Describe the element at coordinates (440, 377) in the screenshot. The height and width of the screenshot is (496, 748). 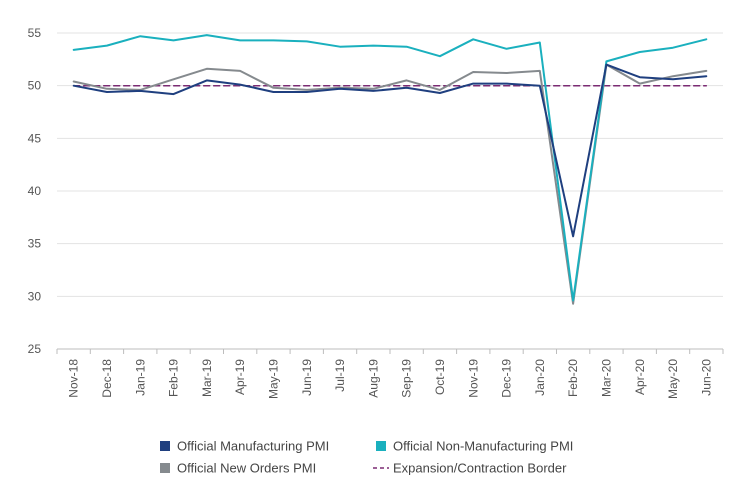
I see `x-tick-label: Oct-19` at that location.